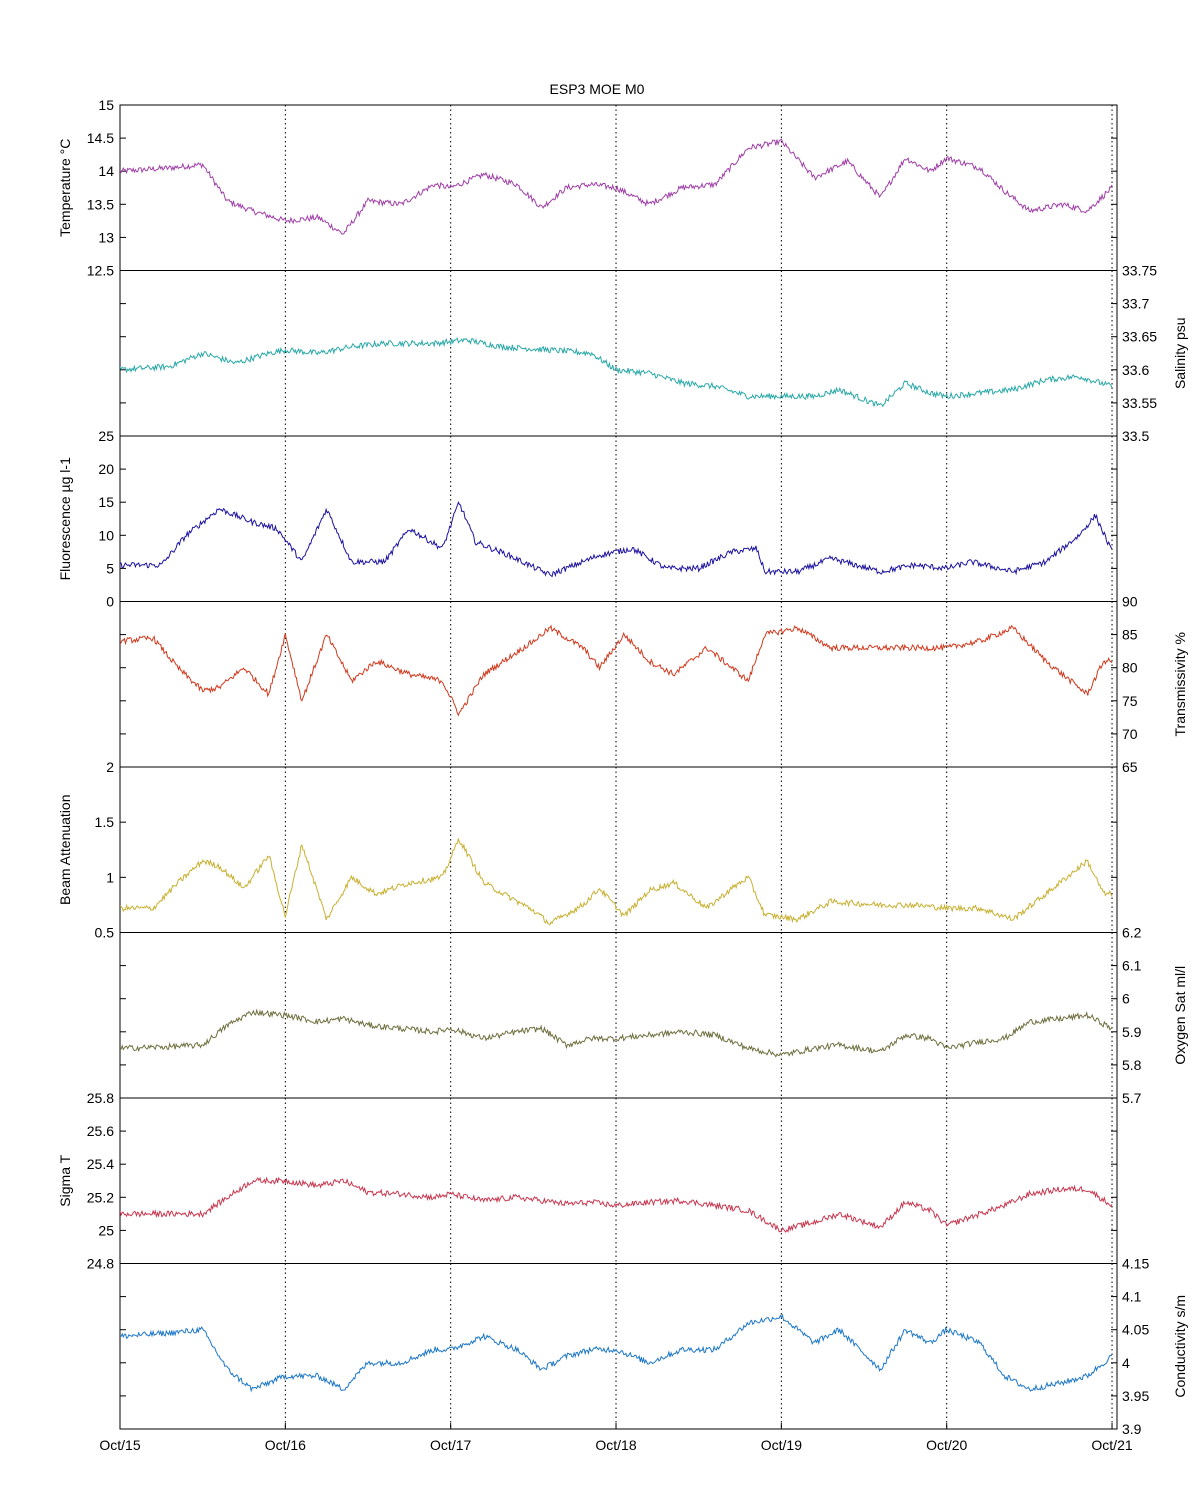 This screenshot has height=1501, width=1200. I want to click on sigma-t-frame, so click(618, 1180).